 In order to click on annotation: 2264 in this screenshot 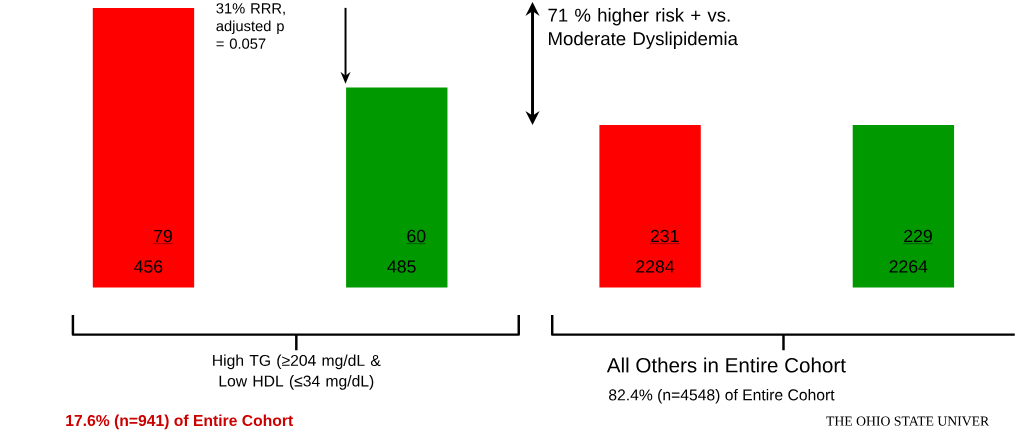, I will do `click(908, 266)`.